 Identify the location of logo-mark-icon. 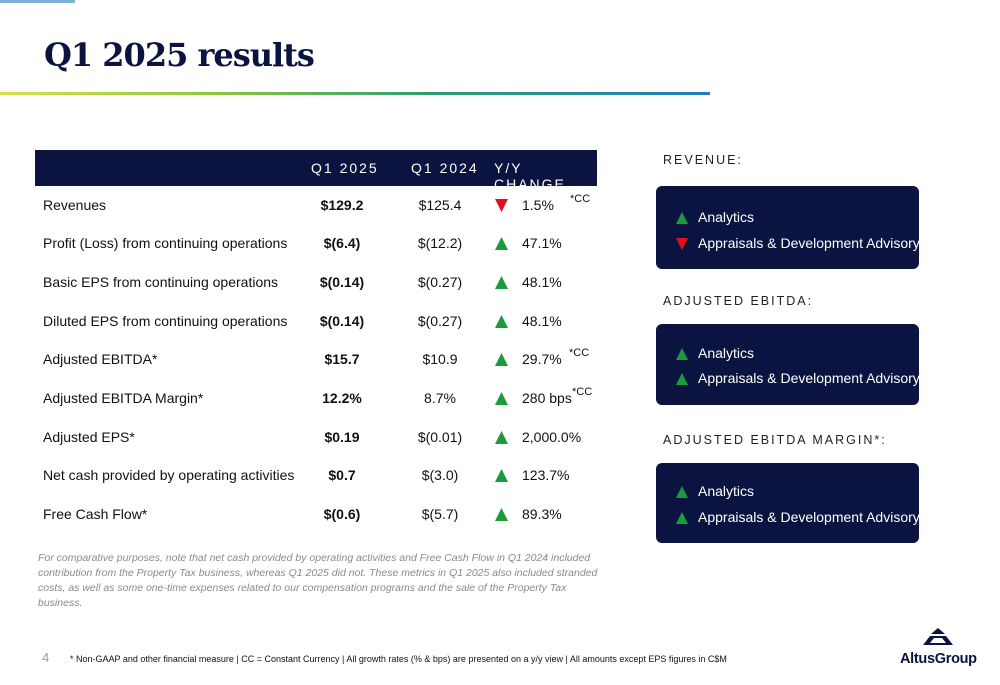
(938, 636).